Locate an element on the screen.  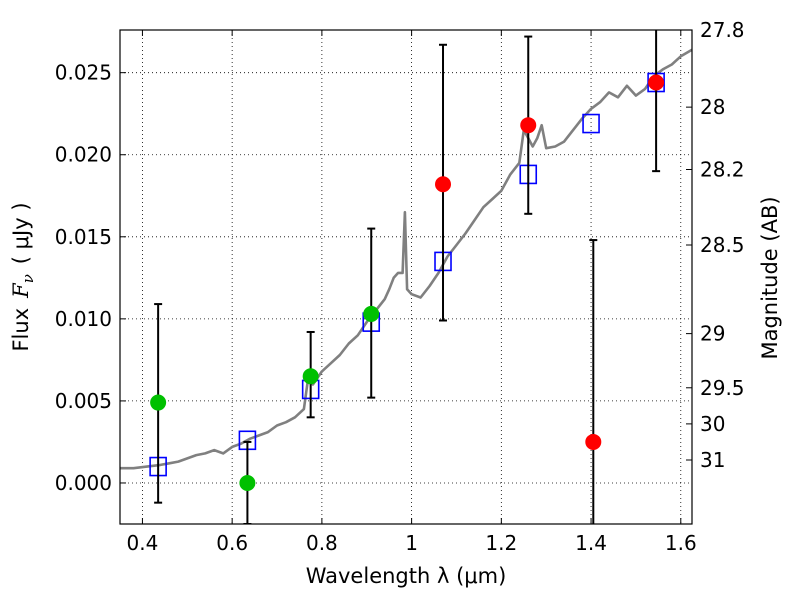
y2-tick-label: 27.8 is located at coordinates (722, 30).